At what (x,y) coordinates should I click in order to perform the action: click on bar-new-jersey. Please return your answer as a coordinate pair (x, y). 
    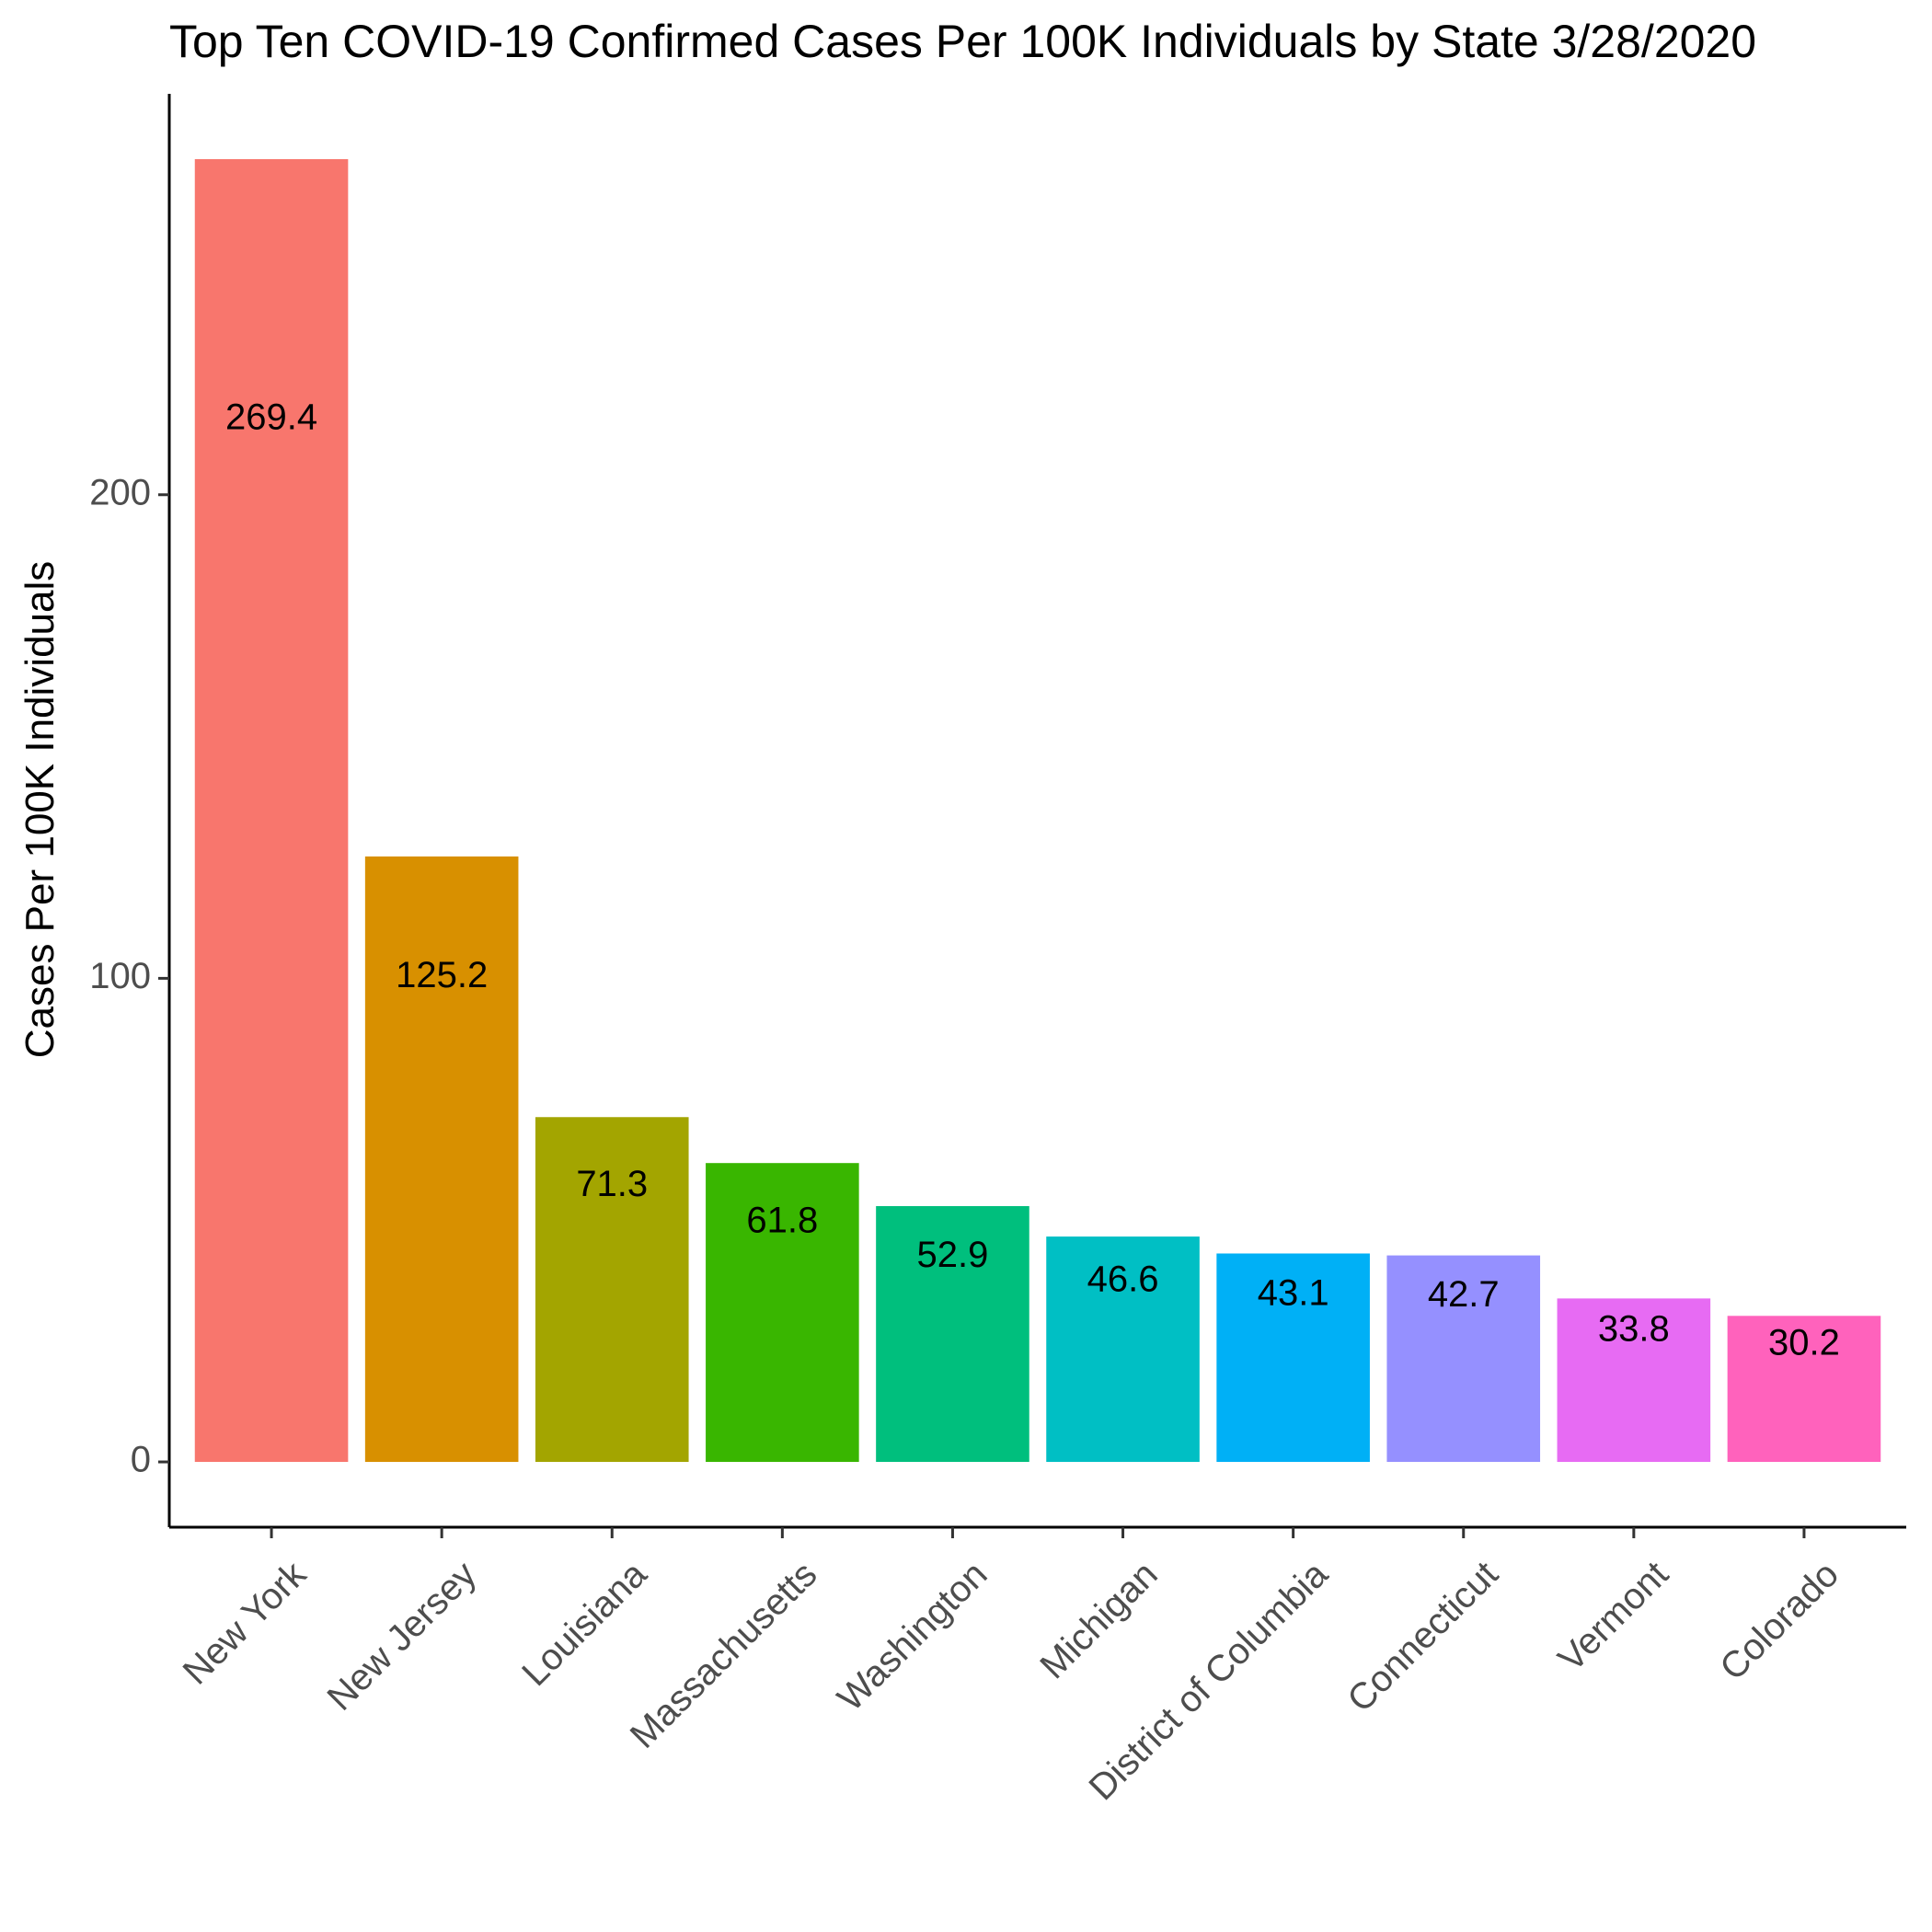
    Looking at the image, I should click on (441, 1159).